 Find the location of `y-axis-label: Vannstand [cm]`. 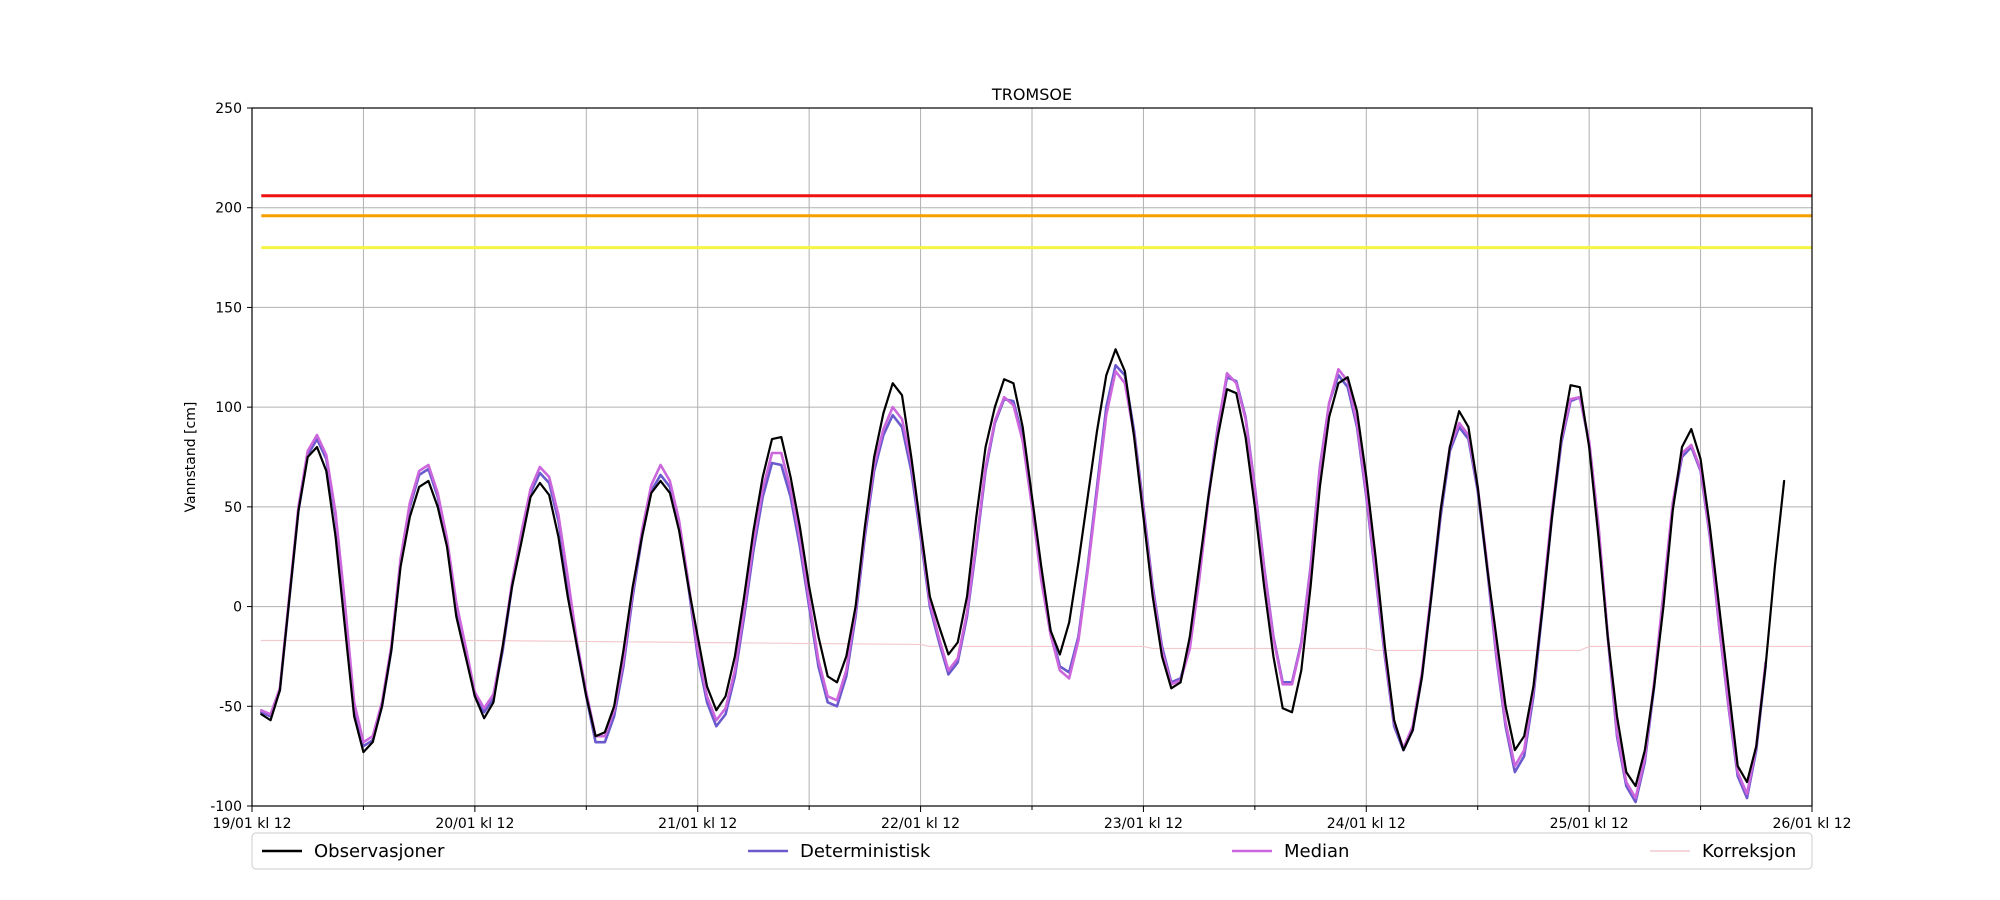

y-axis-label: Vannstand [cm] is located at coordinates (191, 457).